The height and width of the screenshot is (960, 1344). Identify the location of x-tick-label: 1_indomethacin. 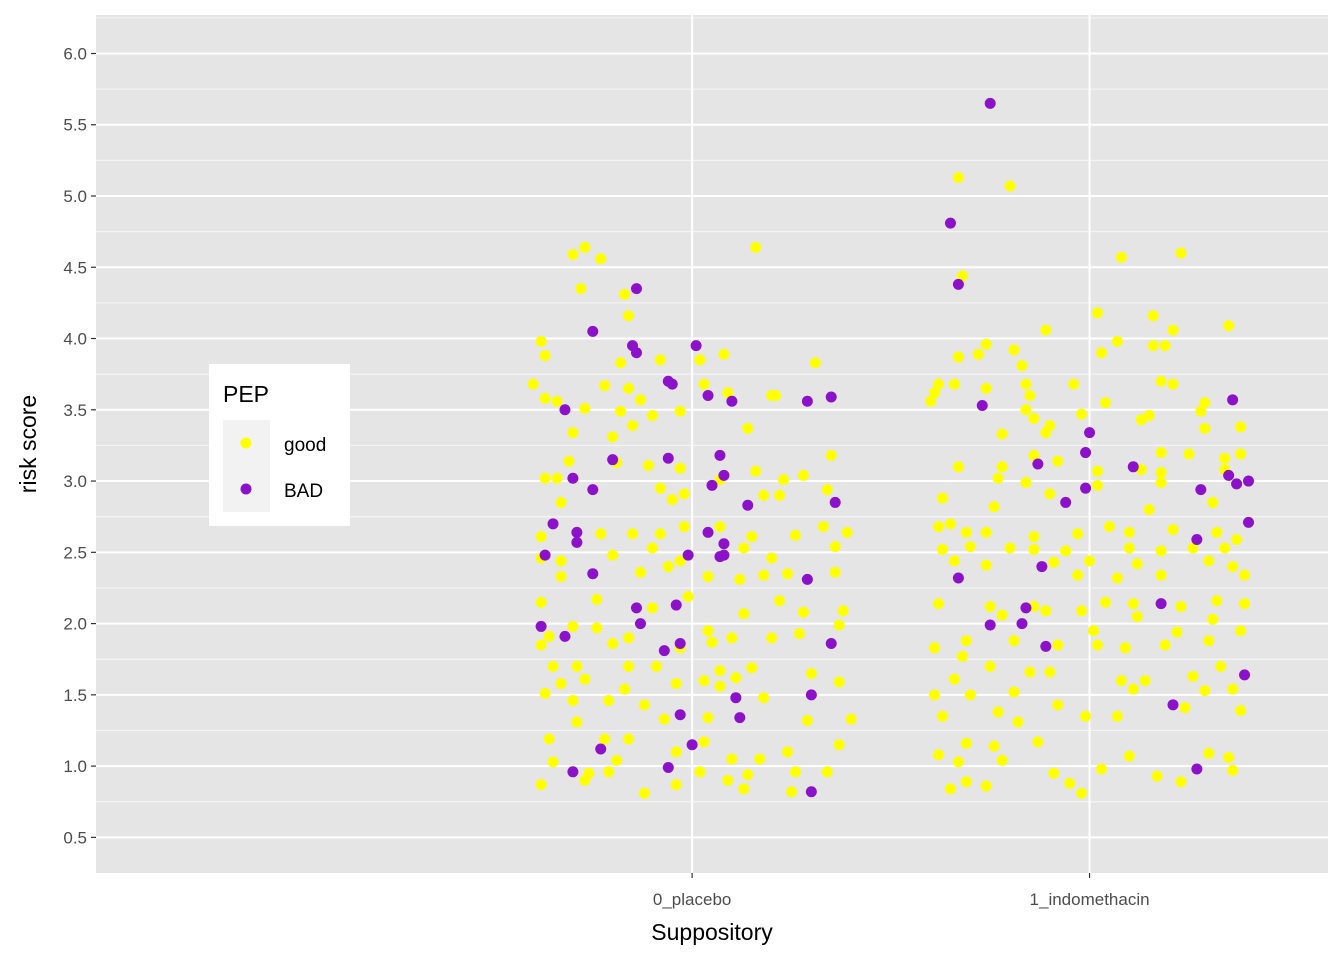
(1090, 899).